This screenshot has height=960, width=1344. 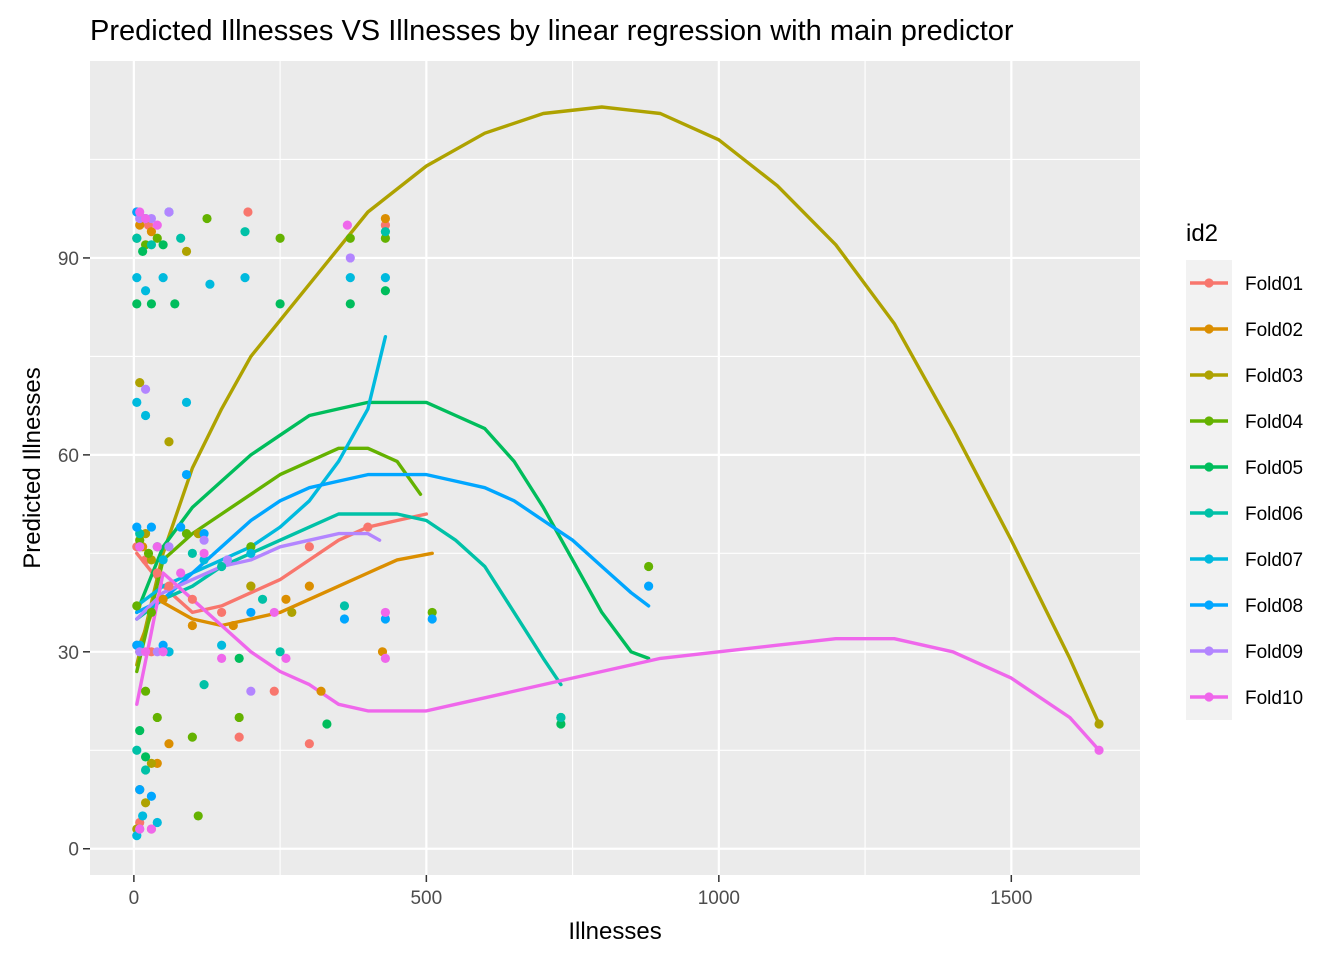 I want to click on x-tick-label: 0, so click(x=134, y=898).